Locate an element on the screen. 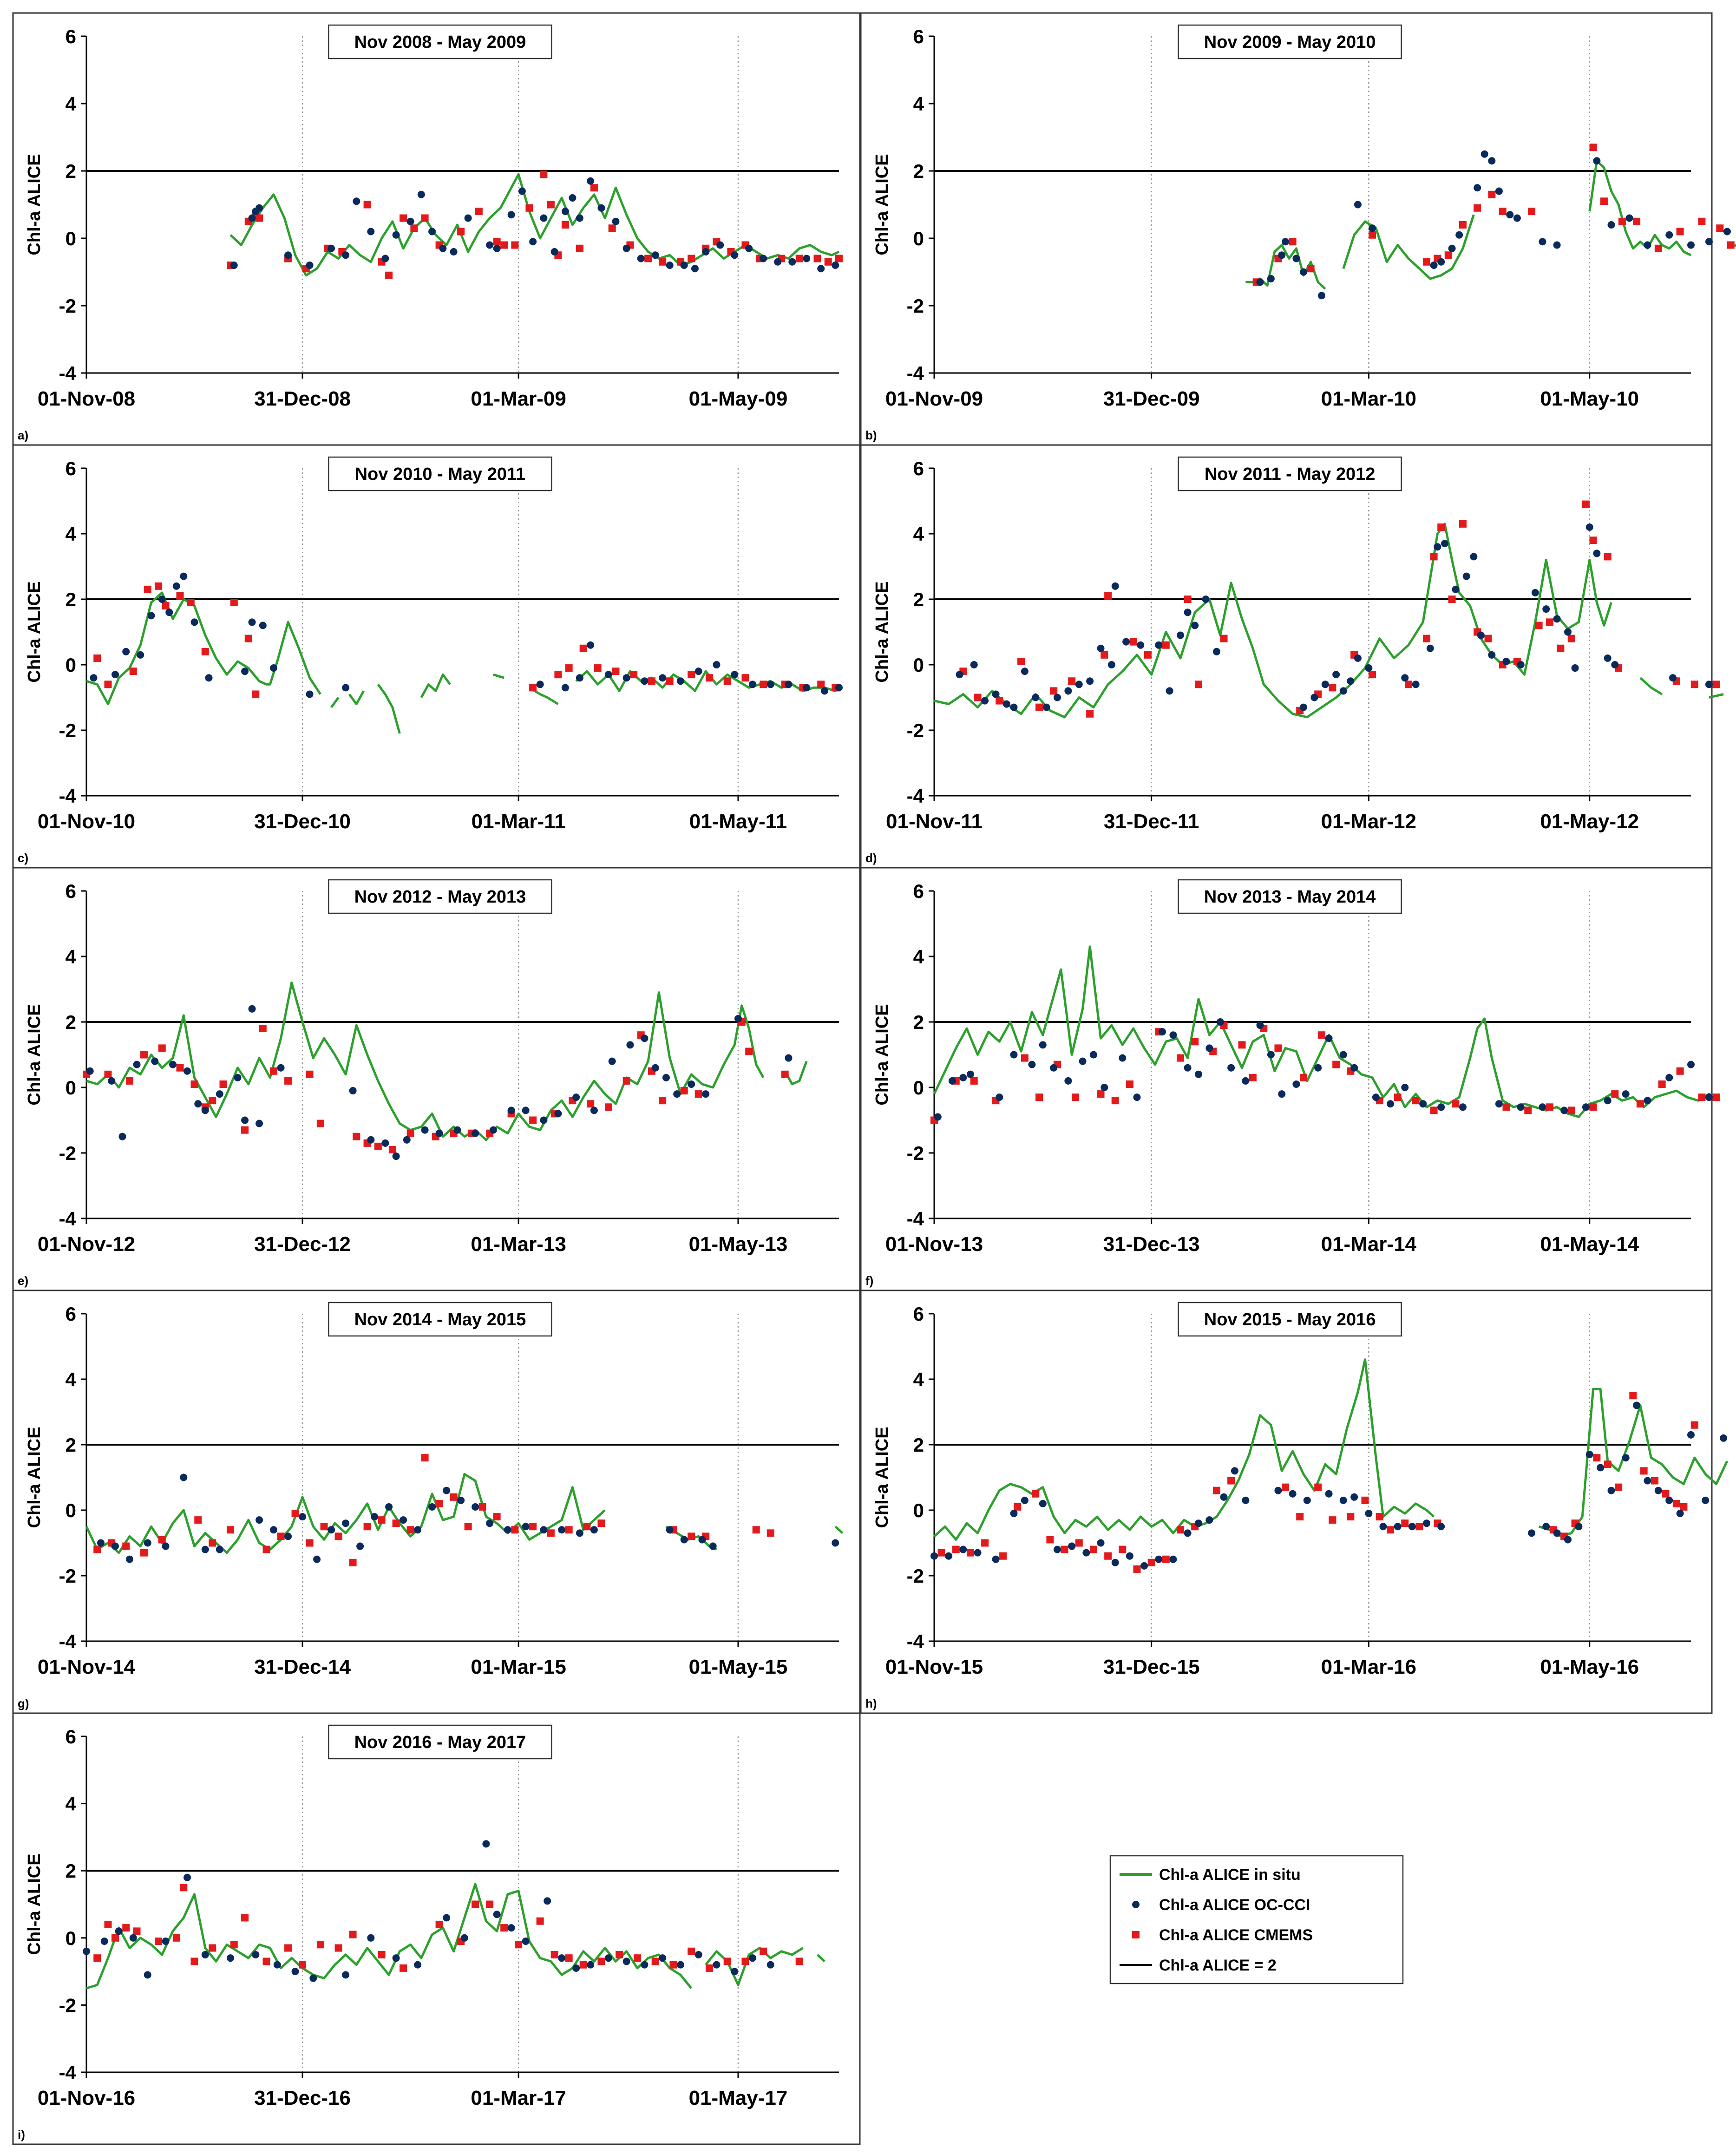  x-tick-label: 01-May-12 is located at coordinates (1590, 822).